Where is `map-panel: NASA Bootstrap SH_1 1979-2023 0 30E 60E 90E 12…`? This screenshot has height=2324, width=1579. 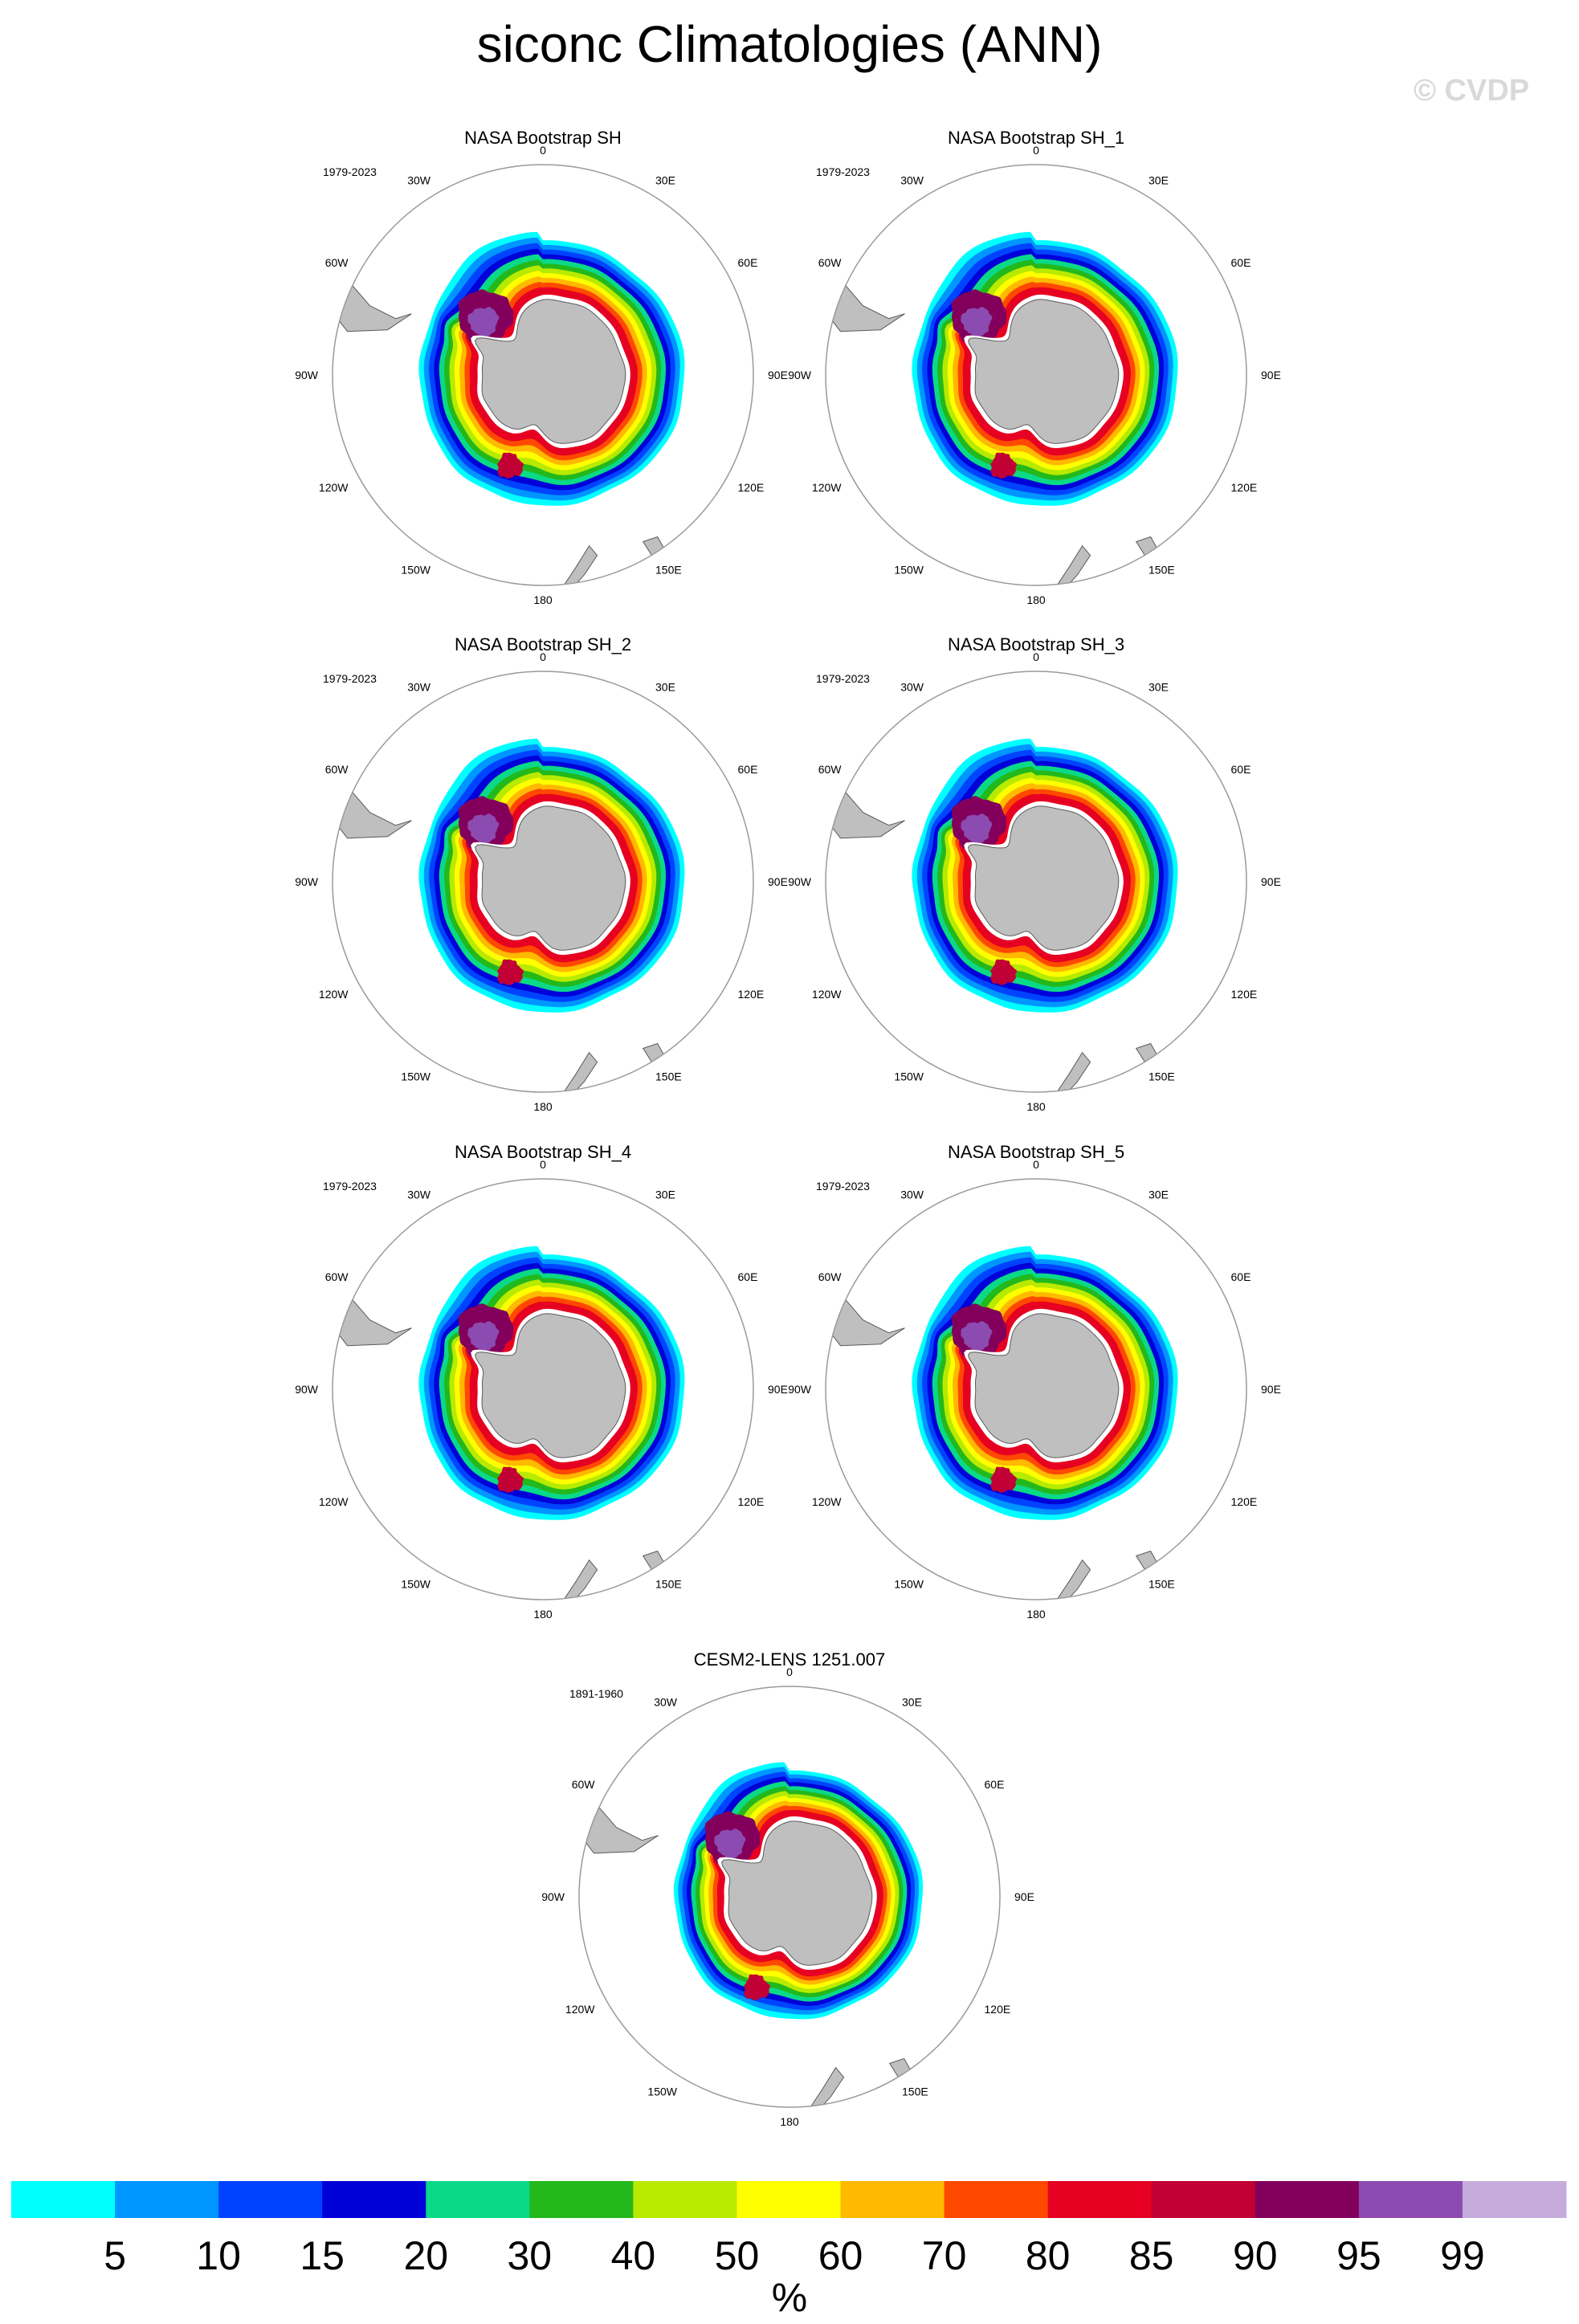
map-panel: NASA Bootstrap SH_1 1979-2023 0 30E 60E 90E 12… is located at coordinates (1034, 367).